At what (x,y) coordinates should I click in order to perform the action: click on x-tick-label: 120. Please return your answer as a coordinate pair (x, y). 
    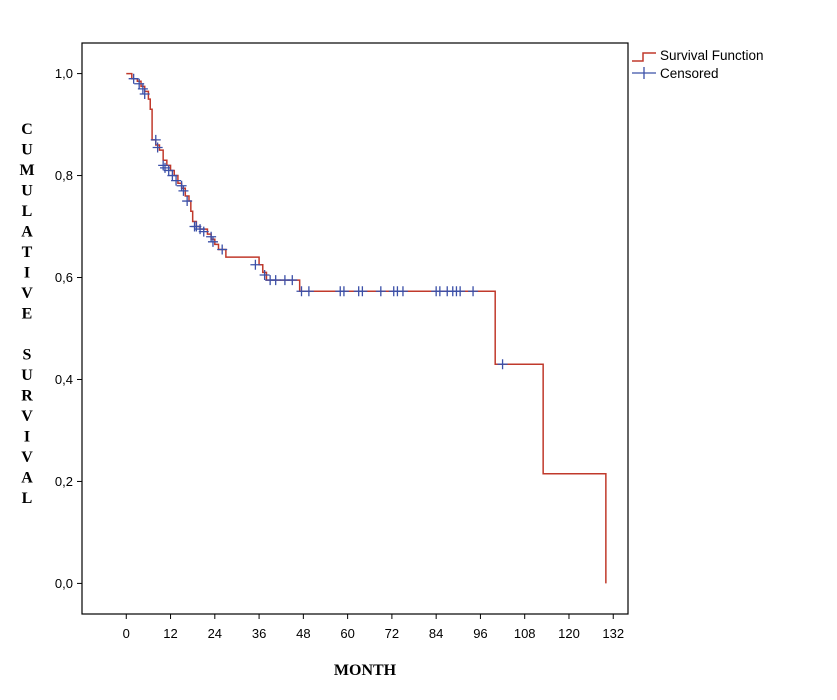
    Looking at the image, I should click on (569, 633).